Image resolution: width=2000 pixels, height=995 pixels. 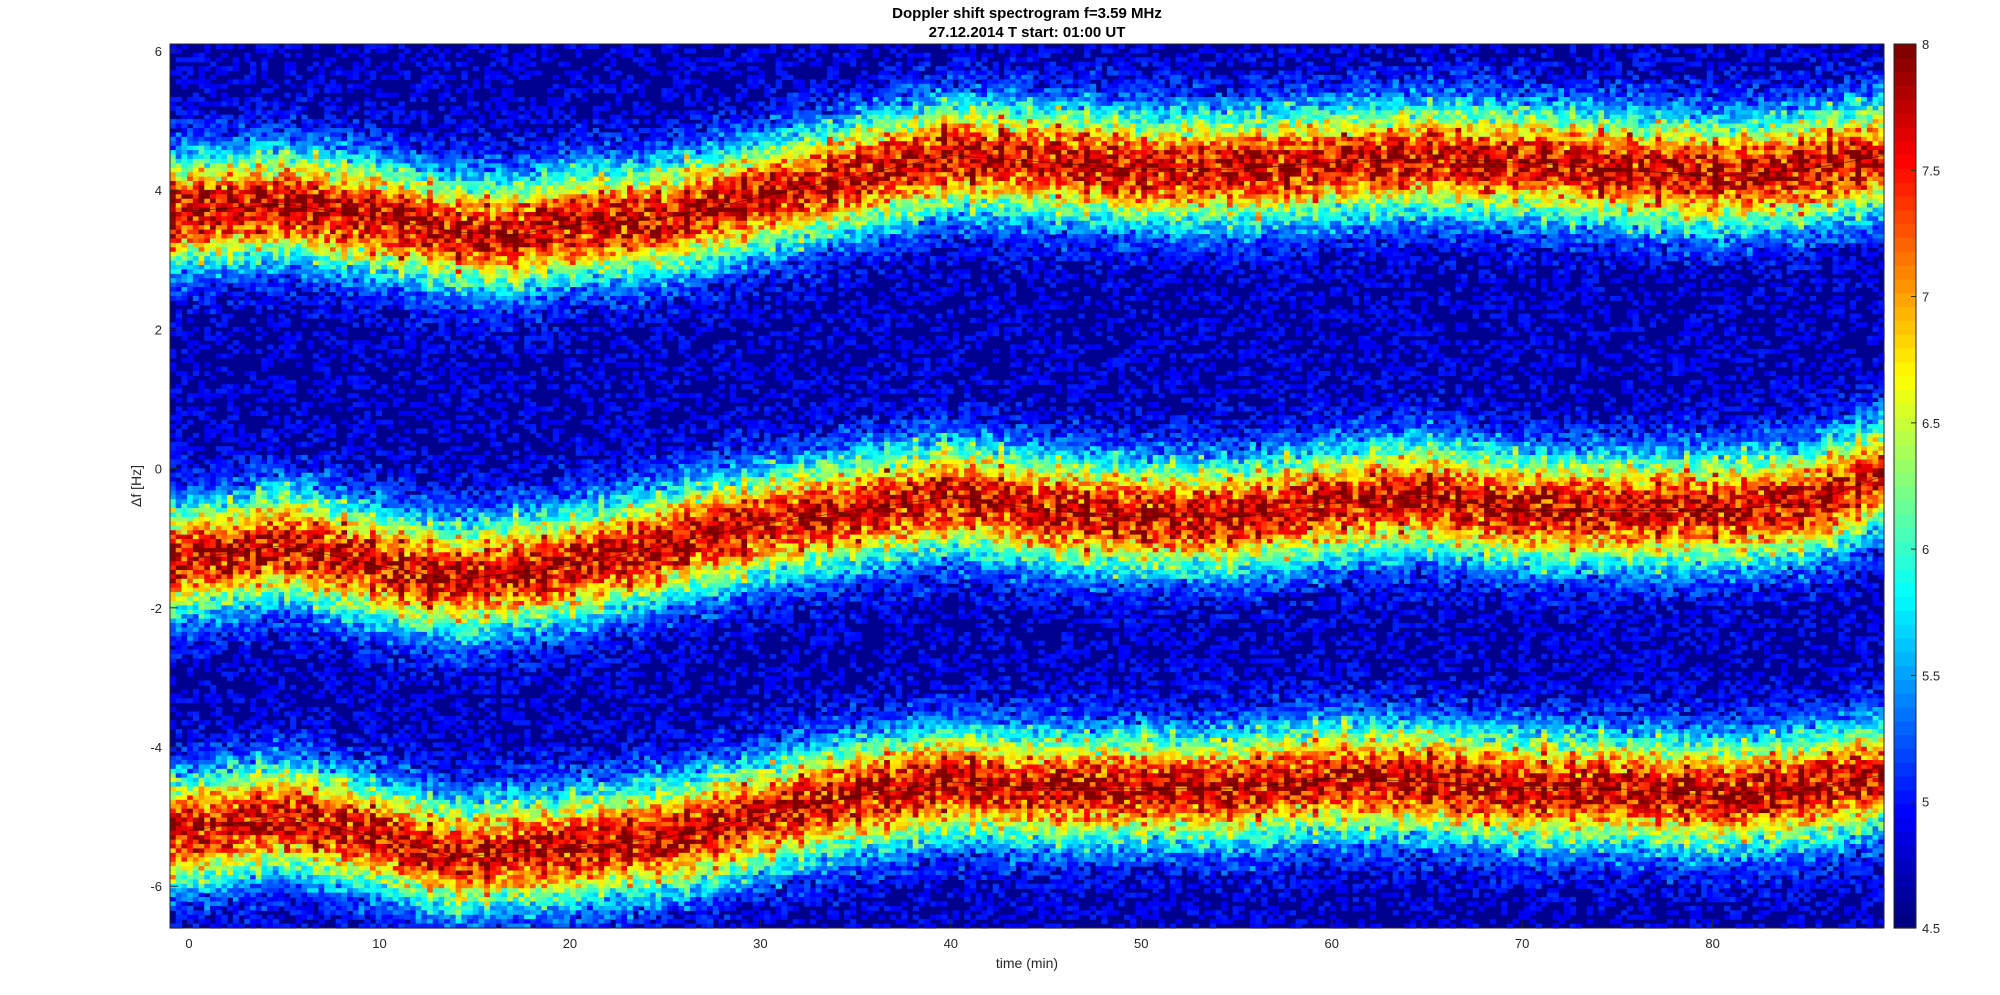 I want to click on y-tick-label: -2, so click(x=156, y=608).